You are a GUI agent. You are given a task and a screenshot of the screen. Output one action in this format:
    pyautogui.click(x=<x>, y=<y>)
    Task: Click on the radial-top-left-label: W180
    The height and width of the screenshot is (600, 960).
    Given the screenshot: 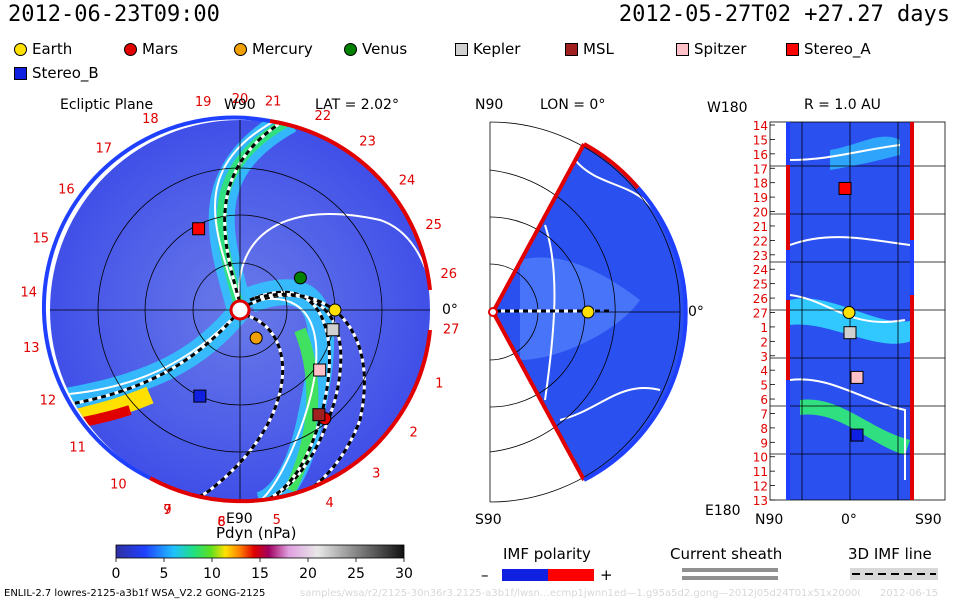 What is the action you would take?
    pyautogui.click(x=727, y=108)
    